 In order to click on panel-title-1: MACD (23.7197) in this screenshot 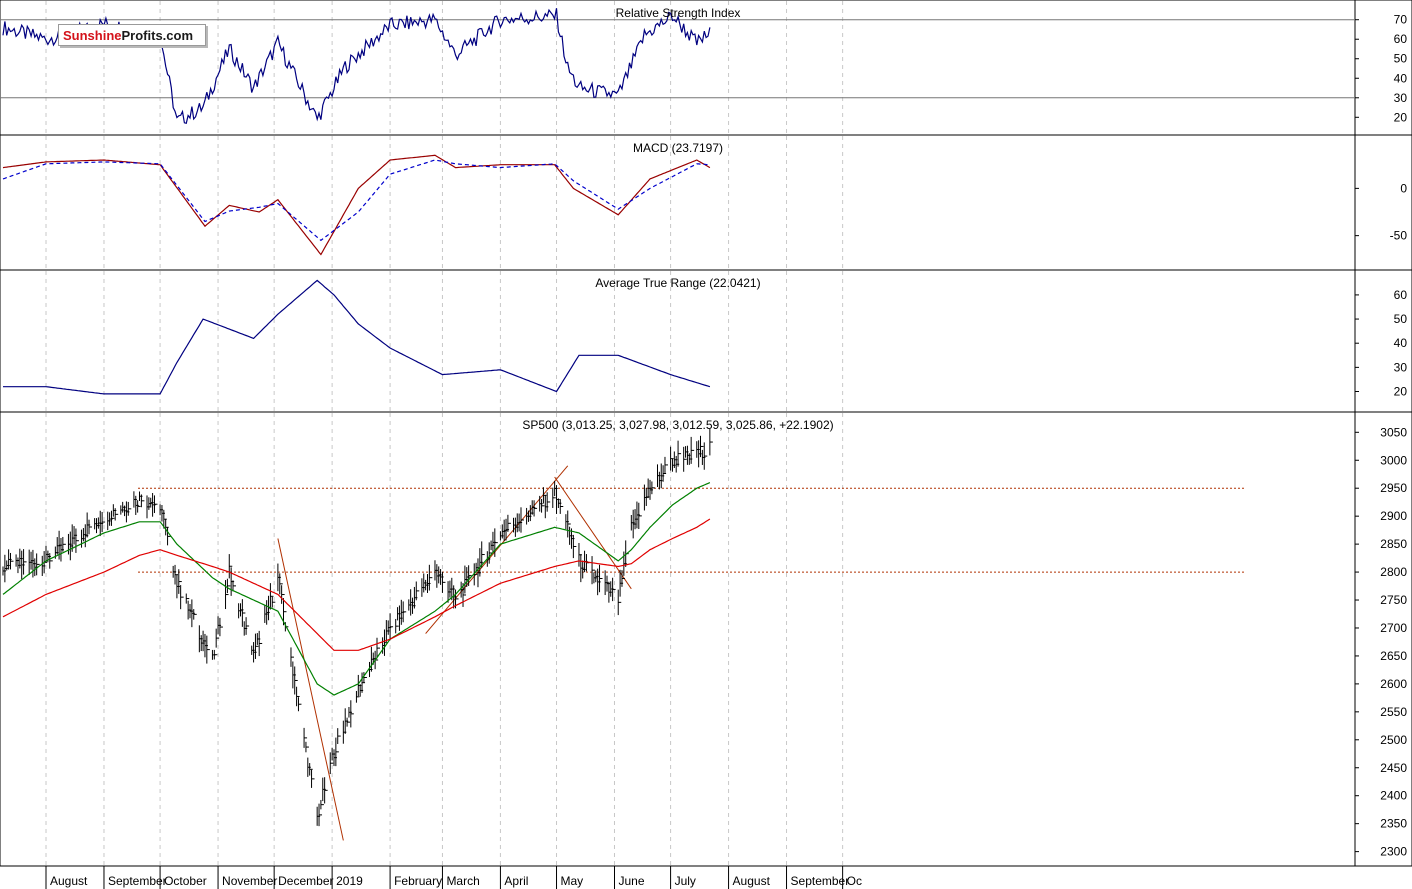, I will do `click(678, 148)`.